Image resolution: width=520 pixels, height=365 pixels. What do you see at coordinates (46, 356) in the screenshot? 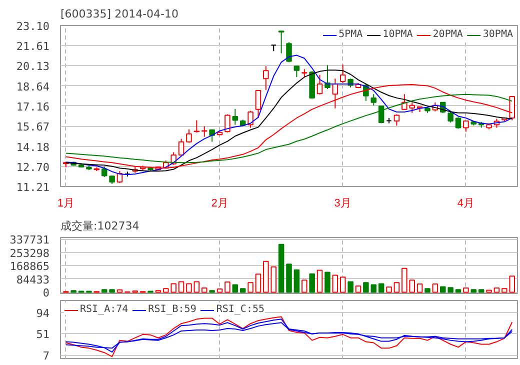
I see `y-tick-label: 7` at bounding box center [46, 356].